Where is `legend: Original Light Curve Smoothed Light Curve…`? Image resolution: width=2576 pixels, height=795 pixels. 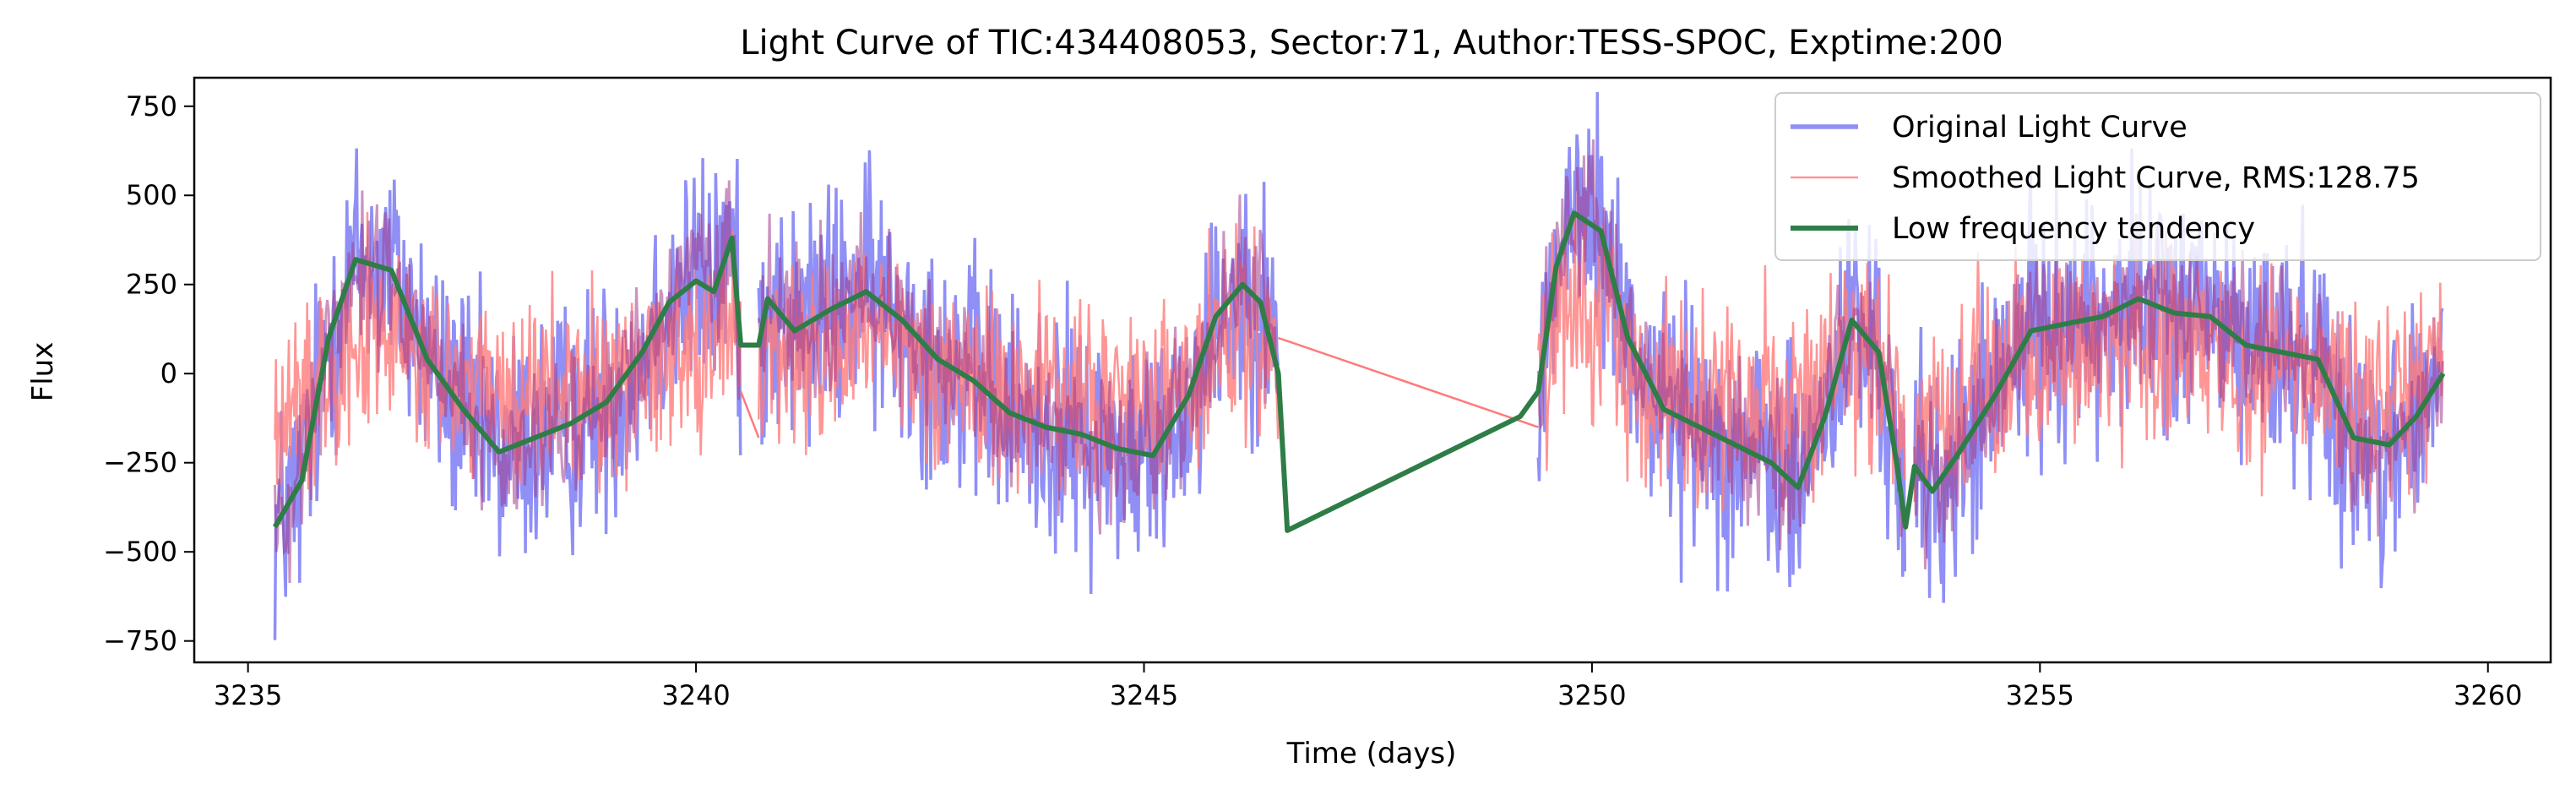 legend: Original Light Curve Smoothed Light Curve… is located at coordinates (2157, 176).